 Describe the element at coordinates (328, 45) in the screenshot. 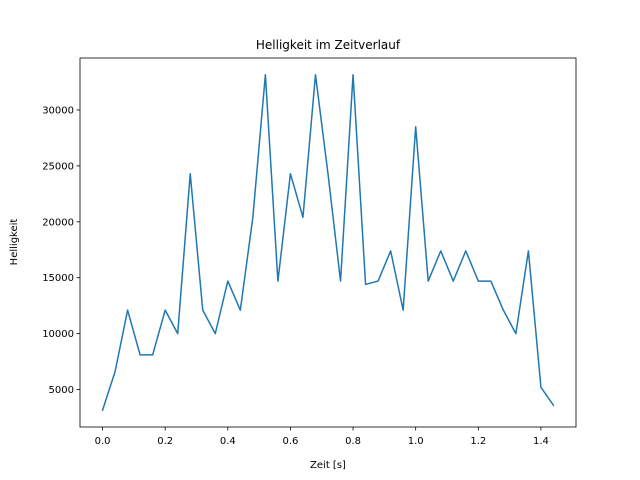

I see `chart-title: Helligkeit im Zeitverlauf` at that location.